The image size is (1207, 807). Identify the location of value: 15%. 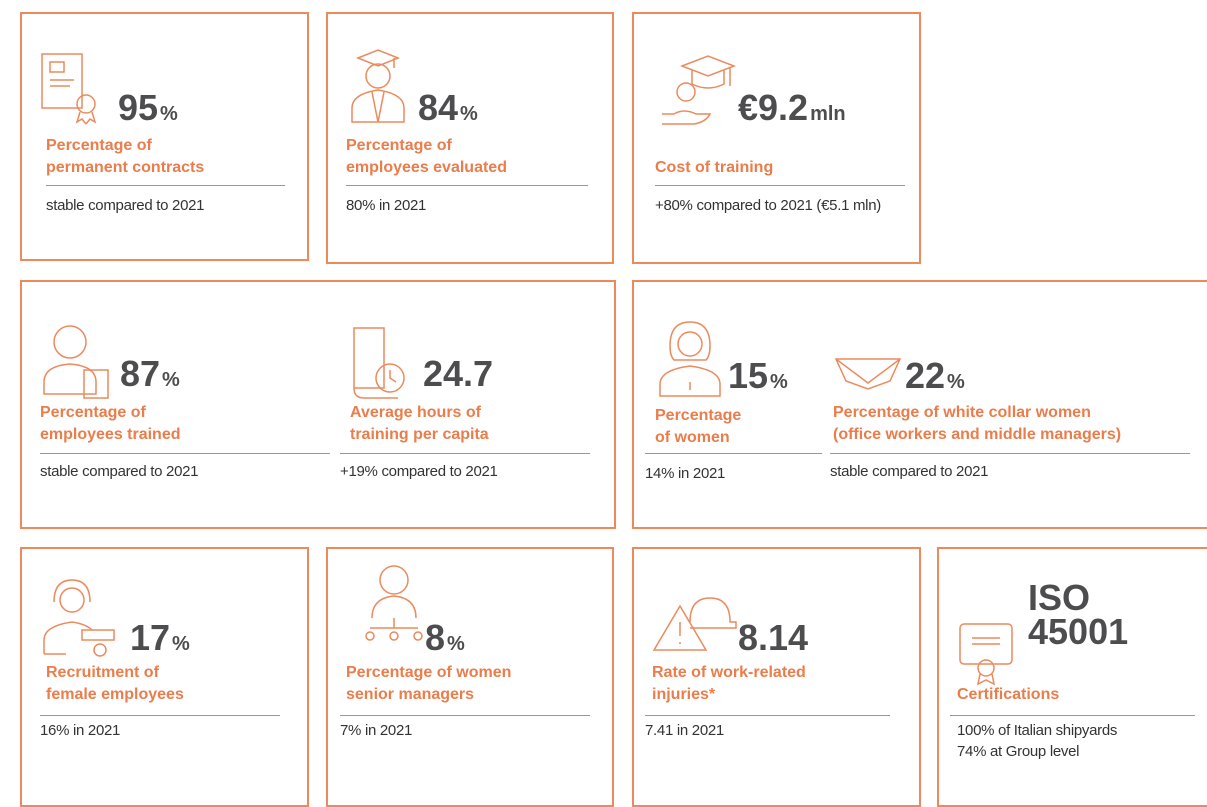
(758, 379).